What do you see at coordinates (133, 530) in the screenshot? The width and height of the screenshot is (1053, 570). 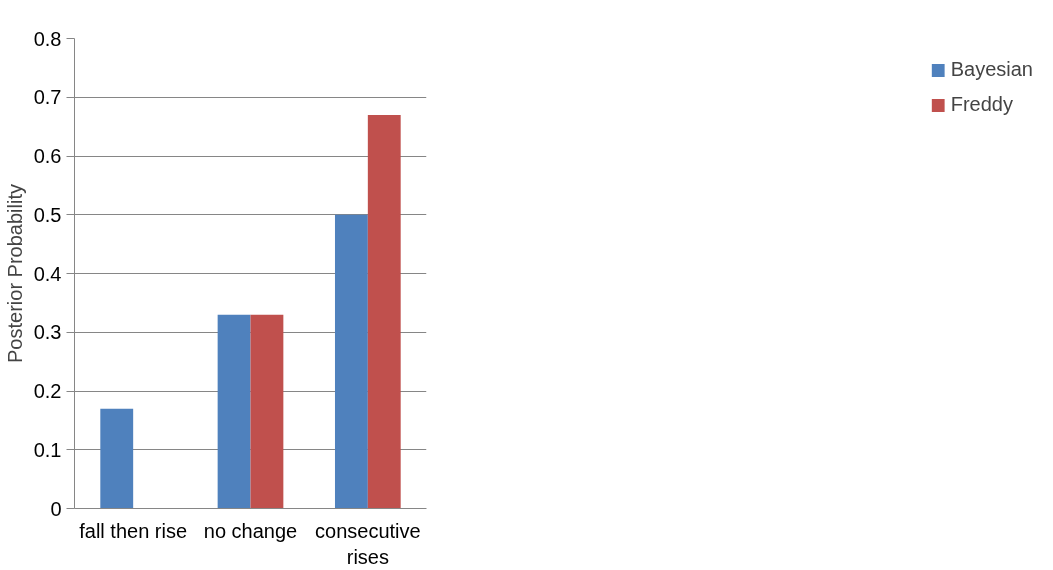 I see `x-tick-label: fall then rise` at bounding box center [133, 530].